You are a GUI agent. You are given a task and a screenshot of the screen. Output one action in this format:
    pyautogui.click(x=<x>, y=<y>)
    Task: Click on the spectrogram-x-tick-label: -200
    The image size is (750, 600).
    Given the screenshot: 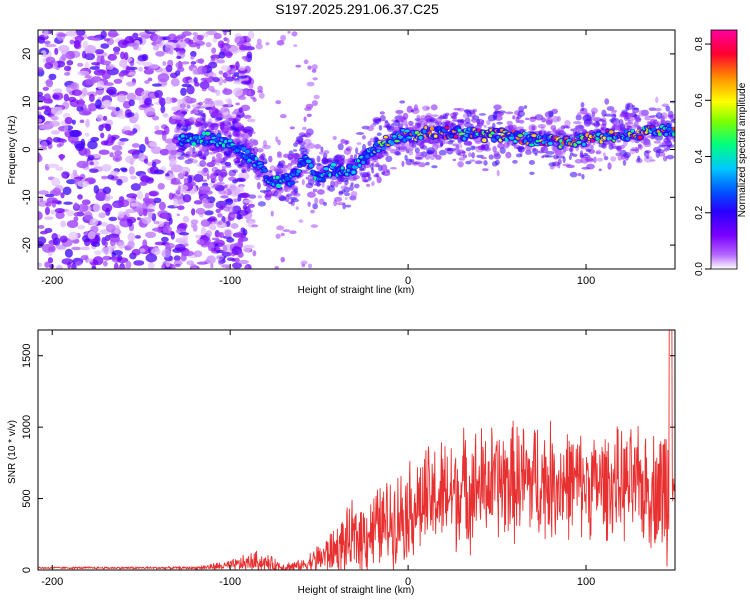 What is the action you would take?
    pyautogui.click(x=52, y=281)
    